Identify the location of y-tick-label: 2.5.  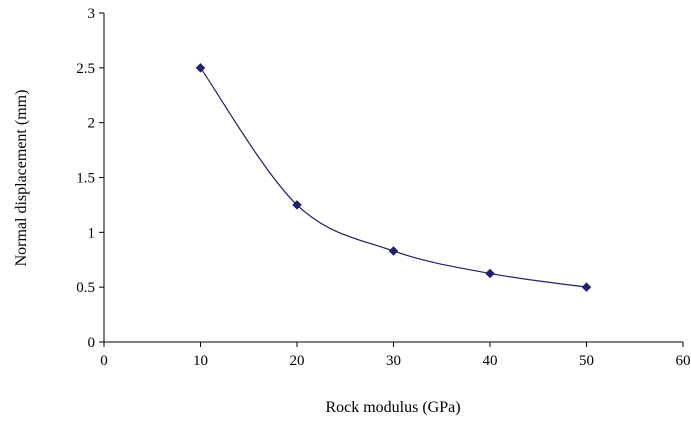
(85, 69).